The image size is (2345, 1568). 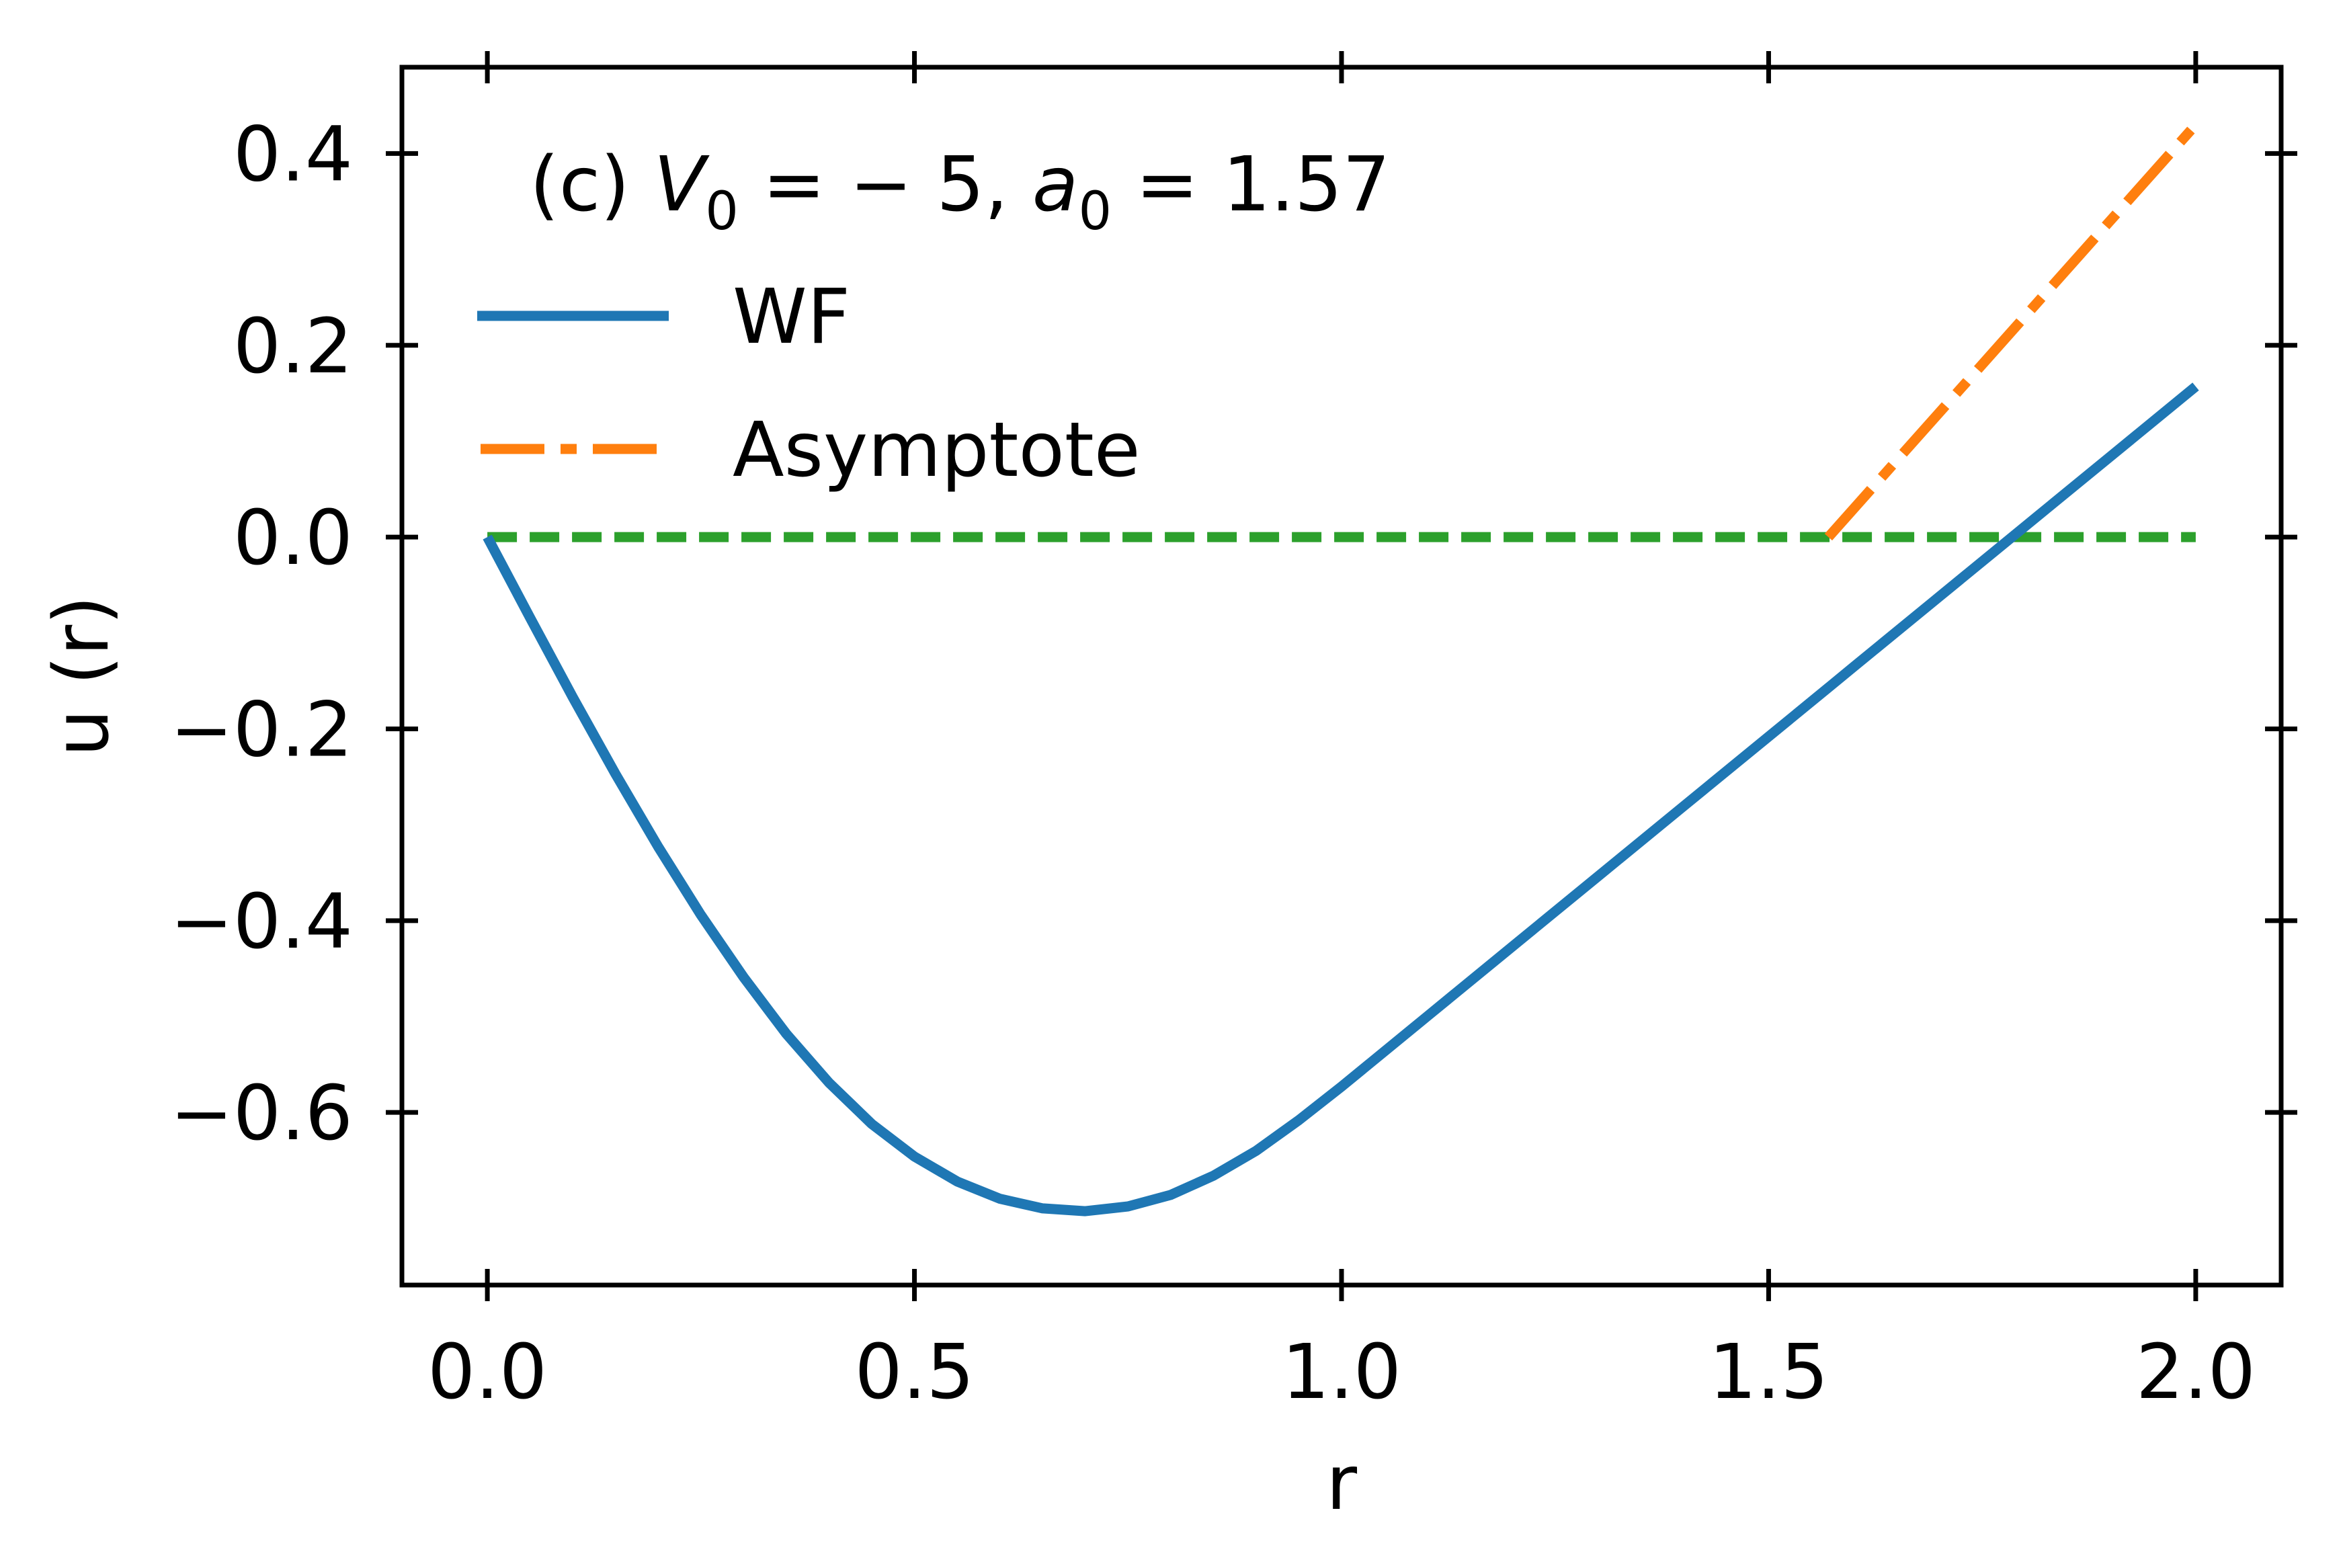 What do you see at coordinates (1341, 1373) in the screenshot?
I see `x-tick-label: 1.0` at bounding box center [1341, 1373].